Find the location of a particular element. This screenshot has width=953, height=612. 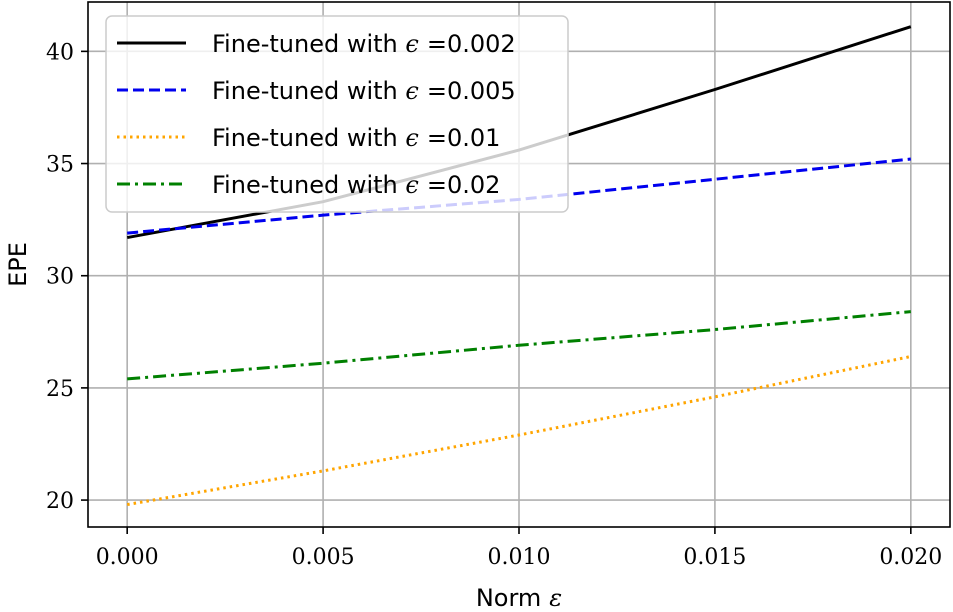

y-tick-label: 20 is located at coordinates (60, 501).